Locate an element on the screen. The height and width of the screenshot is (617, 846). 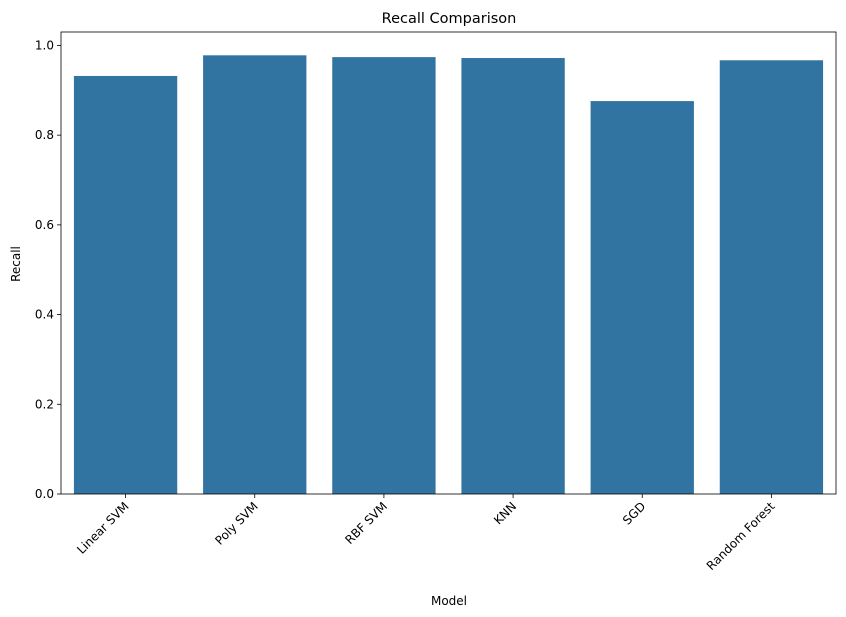
chart-title: Recall Comparison is located at coordinates (449, 19).